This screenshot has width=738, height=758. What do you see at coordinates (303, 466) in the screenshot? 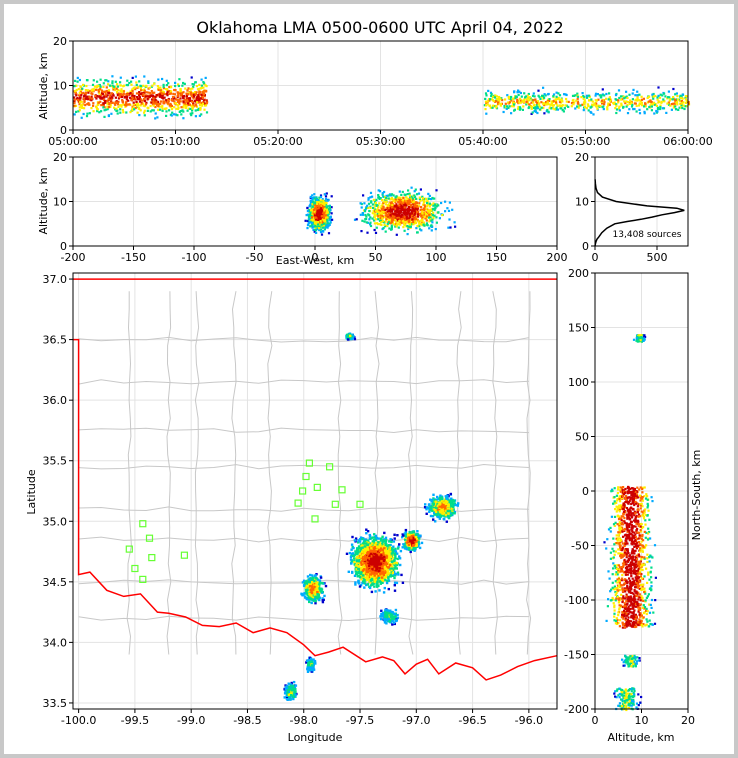
I see `county-line` at bounding box center [303, 466].